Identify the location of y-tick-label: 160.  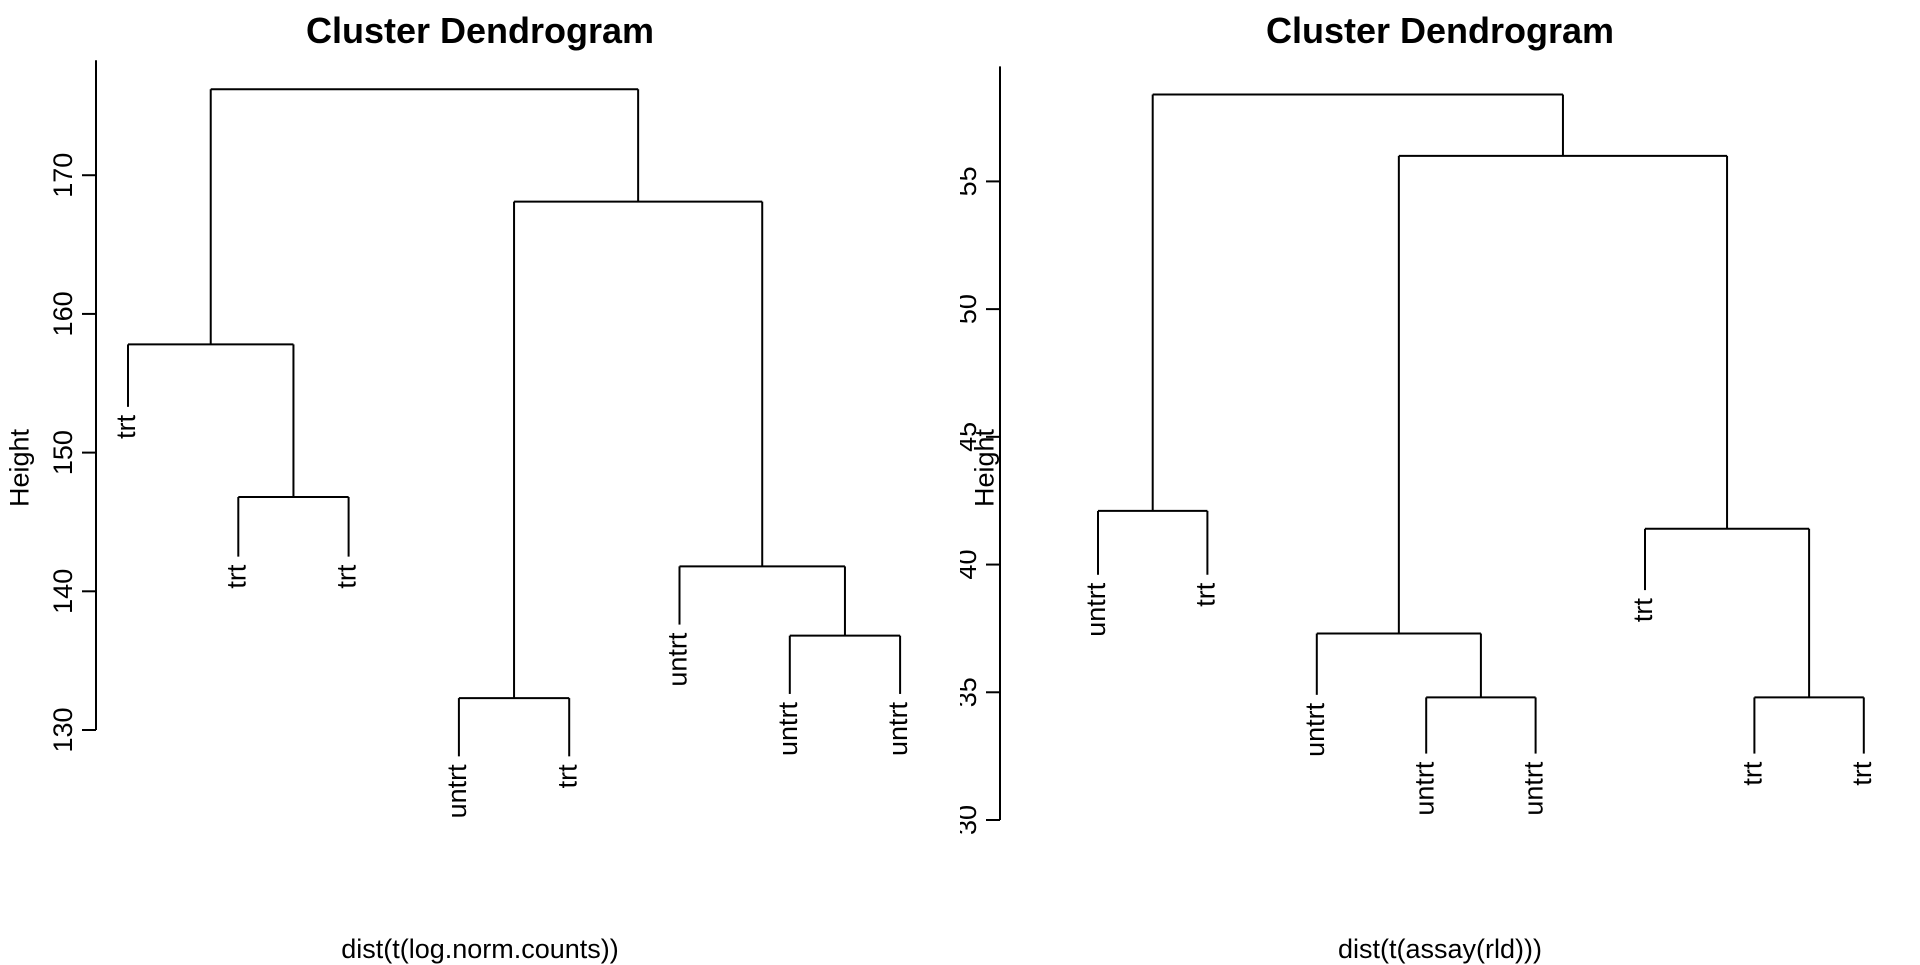
(63, 313).